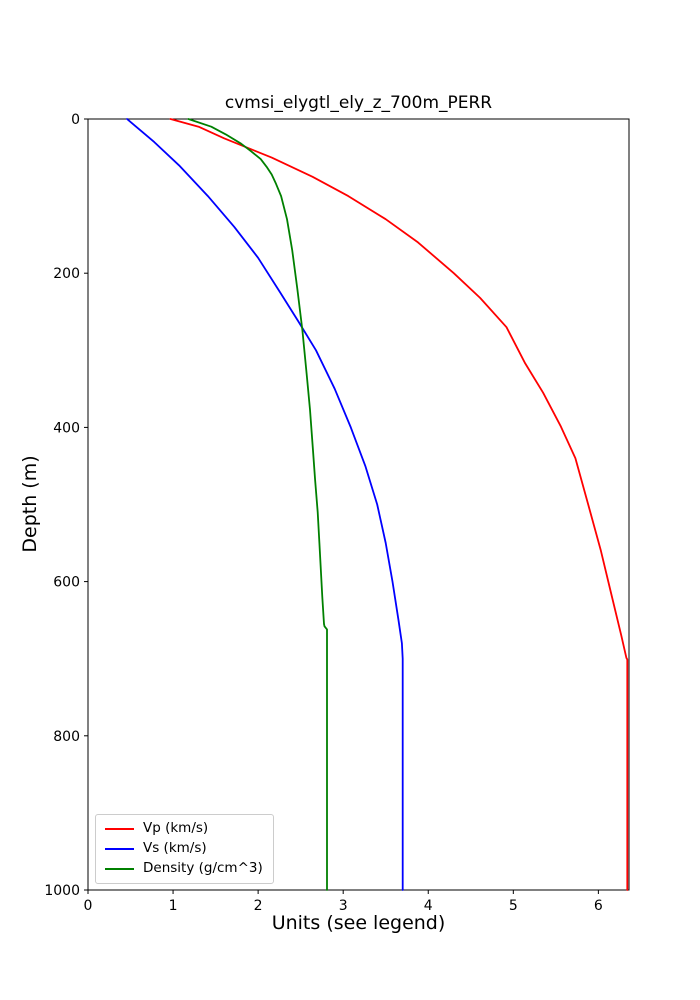 The width and height of the screenshot is (700, 1000). I want to click on svg-text: 200, so click(66, 274).